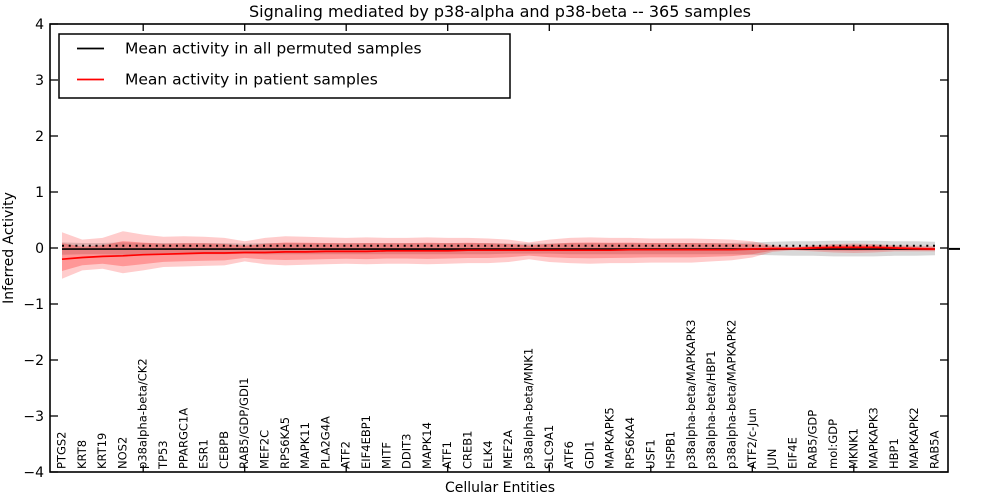 Image resolution: width=1000 pixels, height=500 pixels. I want to click on x-category-label: mol:GDP, so click(833, 444).